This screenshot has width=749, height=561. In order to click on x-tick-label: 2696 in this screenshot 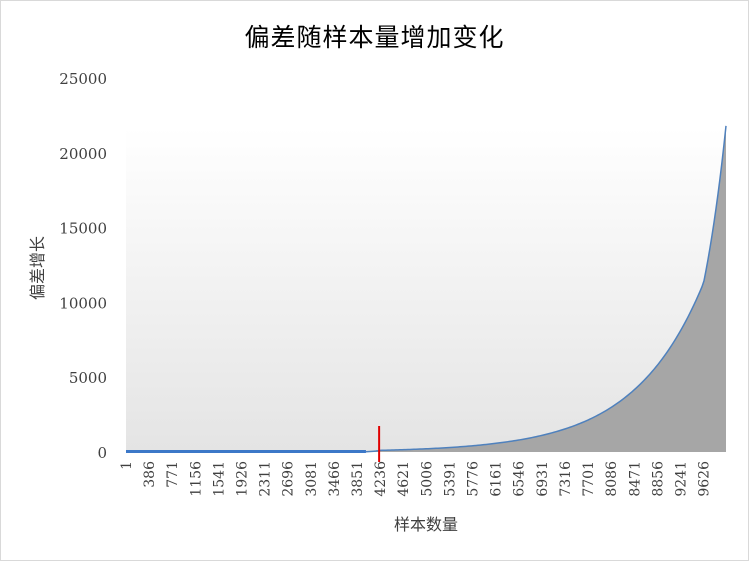, I will do `click(289, 479)`.